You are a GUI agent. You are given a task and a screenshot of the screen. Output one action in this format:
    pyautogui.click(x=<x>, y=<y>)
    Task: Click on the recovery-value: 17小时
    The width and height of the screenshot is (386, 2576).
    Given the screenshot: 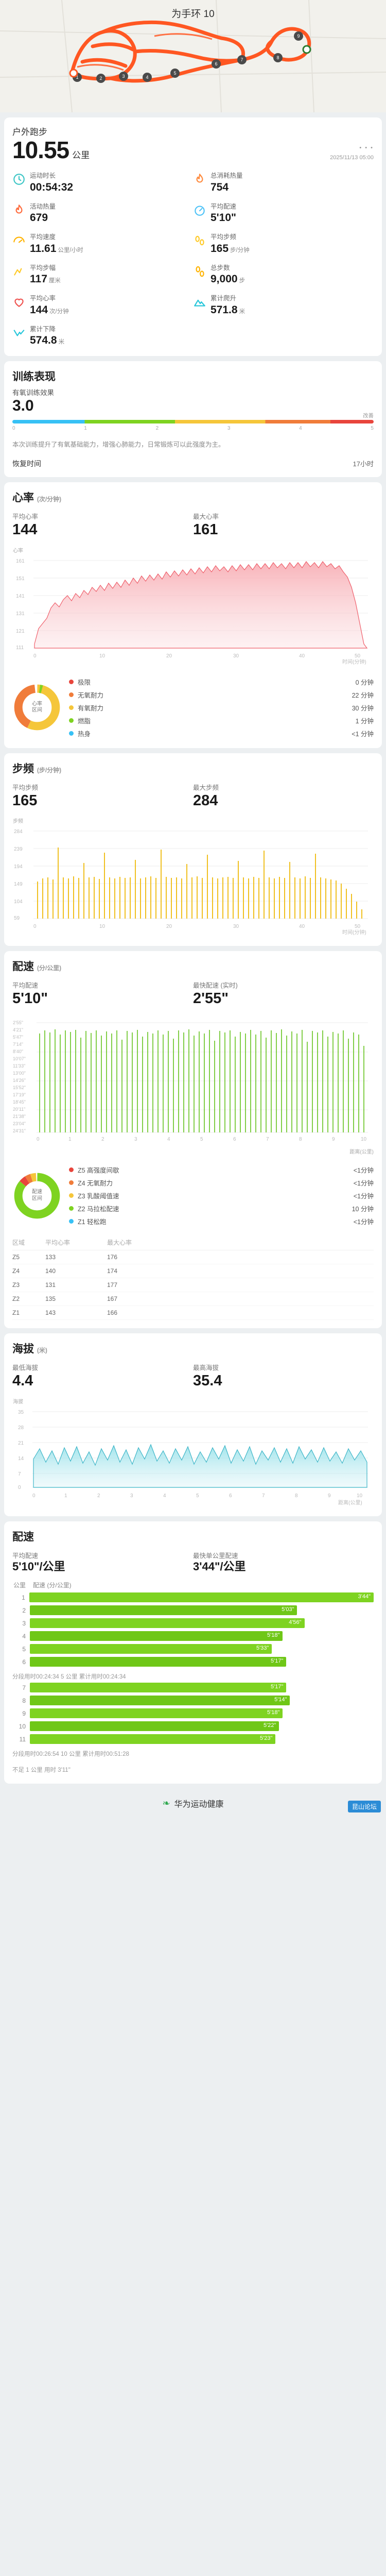 What is the action you would take?
    pyautogui.click(x=364, y=464)
    